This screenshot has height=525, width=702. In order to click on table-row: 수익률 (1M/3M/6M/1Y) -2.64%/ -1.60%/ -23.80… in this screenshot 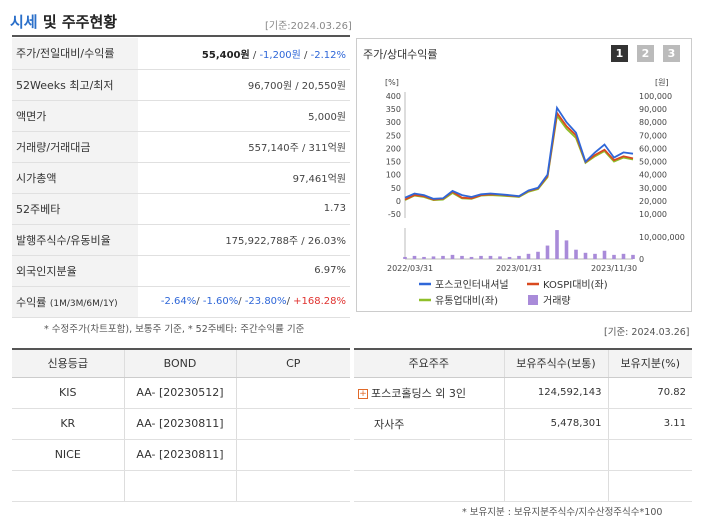, I will do `click(181, 302)`.